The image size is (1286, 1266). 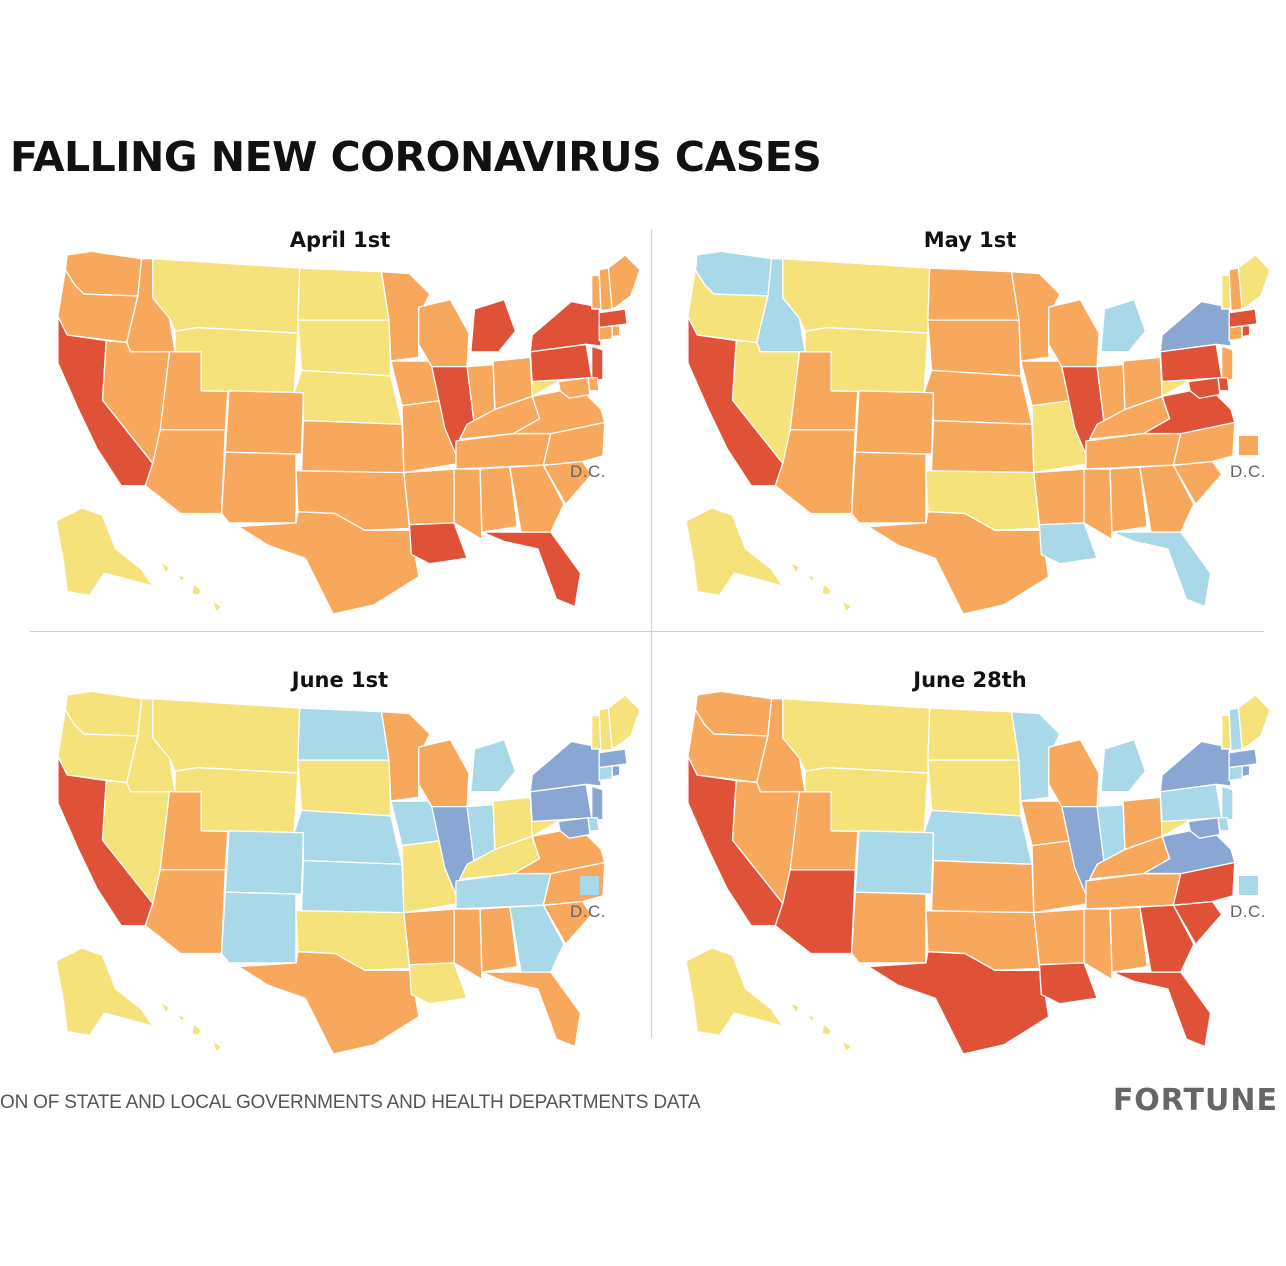 What do you see at coordinates (651, 634) in the screenshot?
I see `vertical-divider` at bounding box center [651, 634].